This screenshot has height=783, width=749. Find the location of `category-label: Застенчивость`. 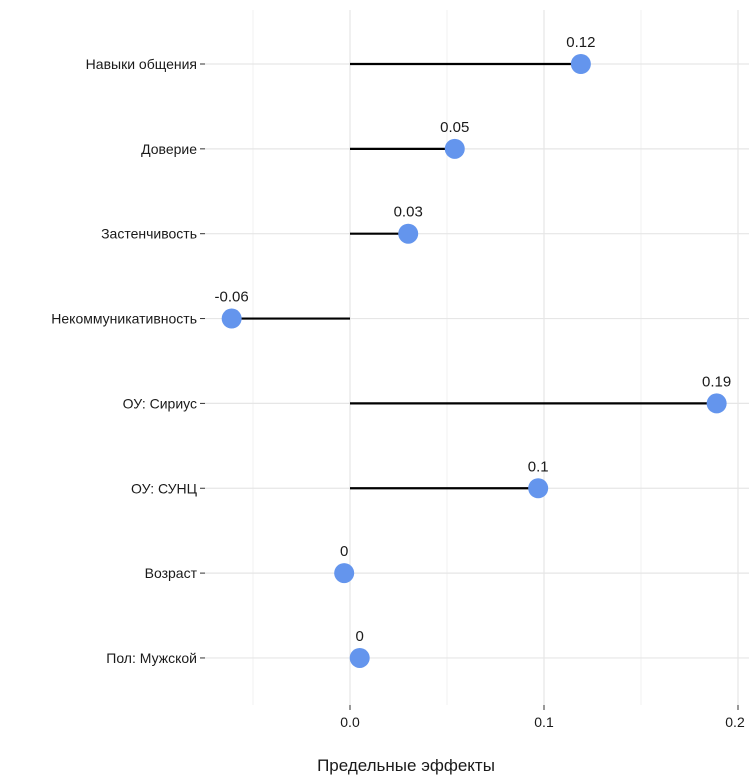

category-label: Застенчивость is located at coordinates (149, 234).